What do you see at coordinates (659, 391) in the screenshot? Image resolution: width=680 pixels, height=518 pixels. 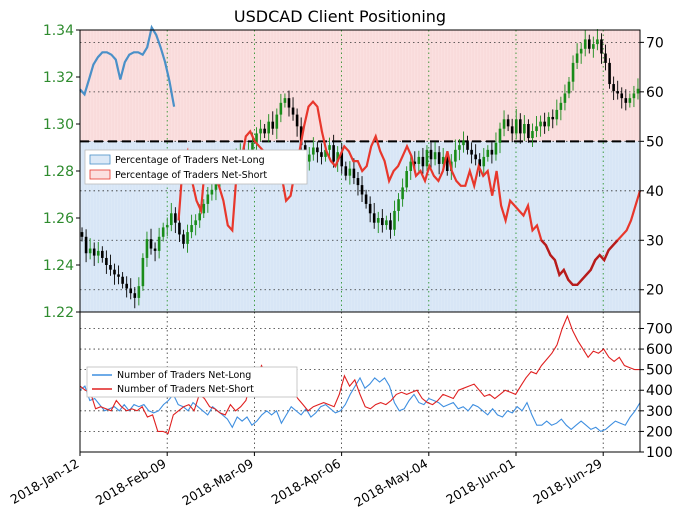 I see `count-tick-label: 400` at bounding box center [659, 391].